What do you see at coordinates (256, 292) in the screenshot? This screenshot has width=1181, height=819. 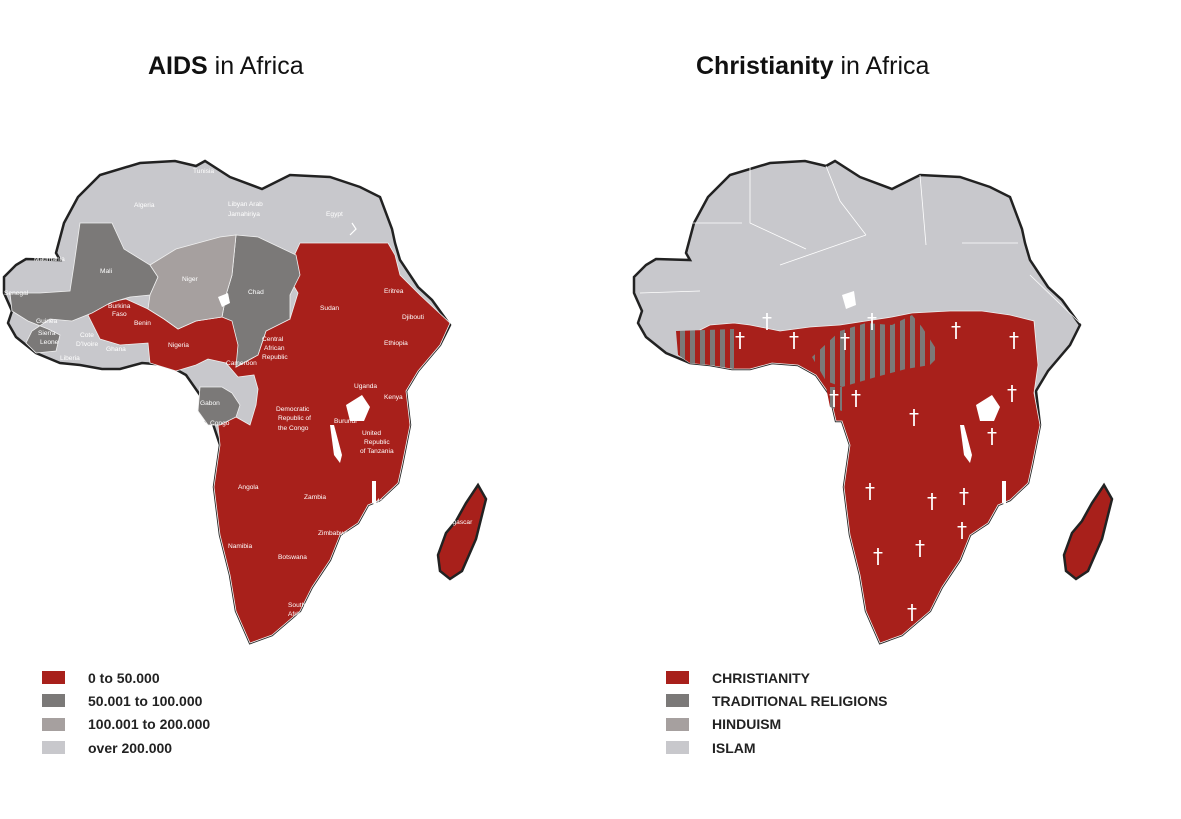 I see `label-chad: Chad` at bounding box center [256, 292].